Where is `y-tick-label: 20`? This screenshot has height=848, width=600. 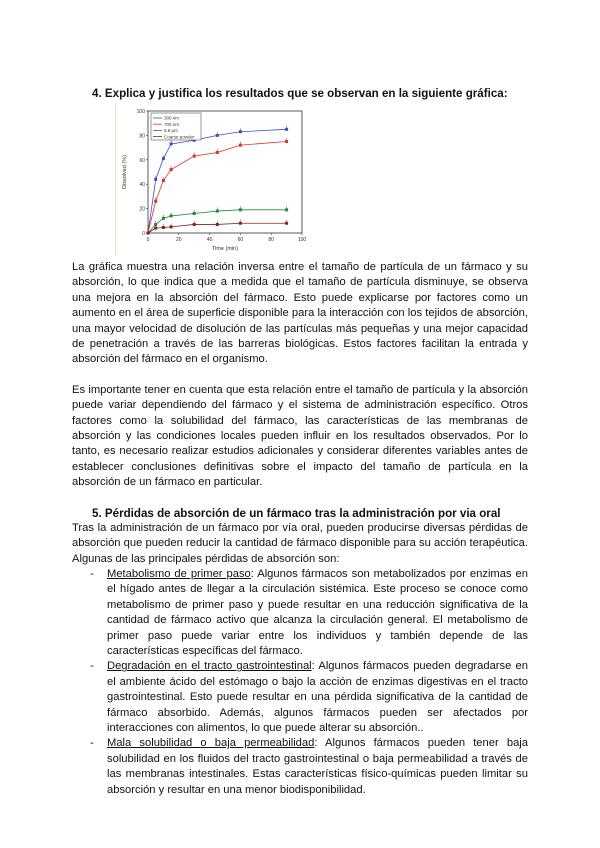
y-tick-label: 20 is located at coordinates (142, 210).